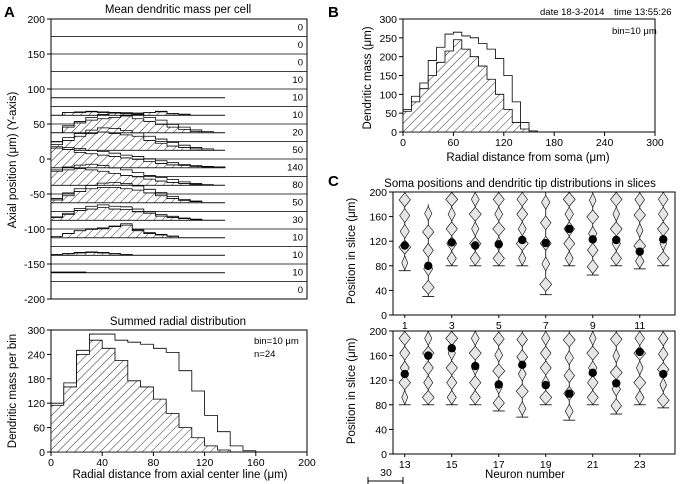  Describe the element at coordinates (36, 55) in the screenshot. I see `panel-a-ytick-label: 150` at that location.